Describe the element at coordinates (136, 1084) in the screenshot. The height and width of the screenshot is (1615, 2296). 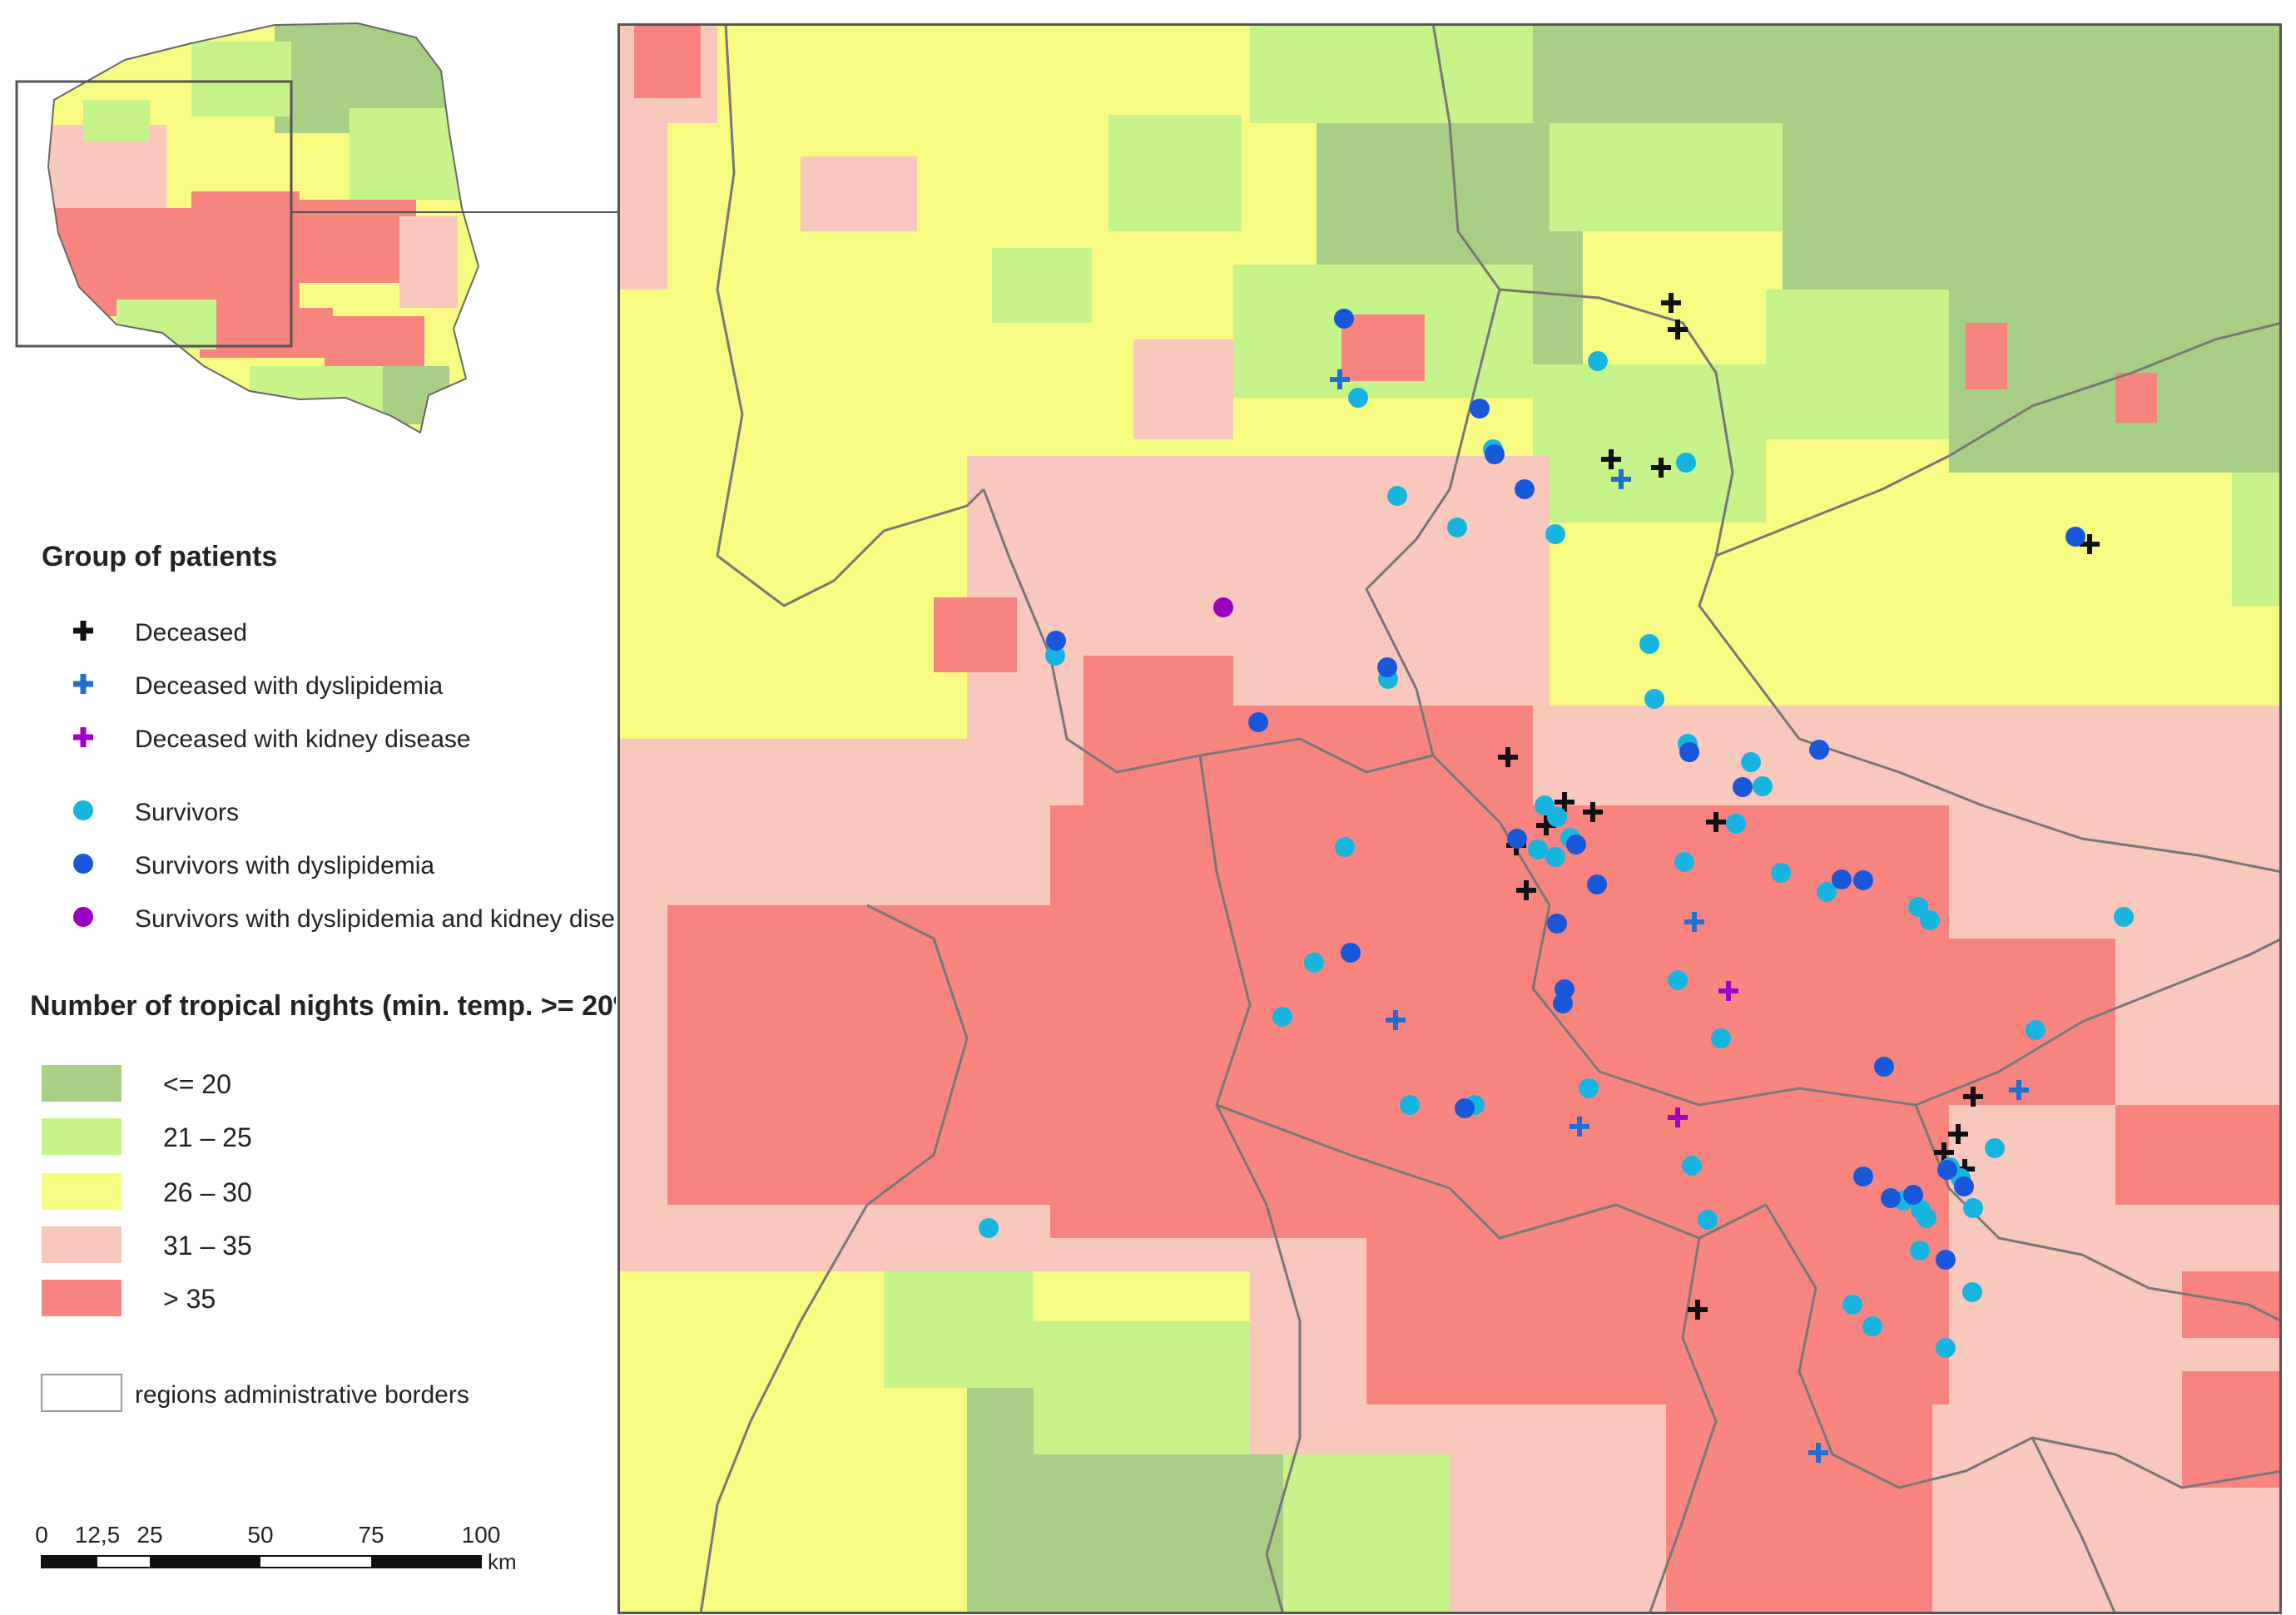
I see `legend-class-le20: <= 20` at that location.